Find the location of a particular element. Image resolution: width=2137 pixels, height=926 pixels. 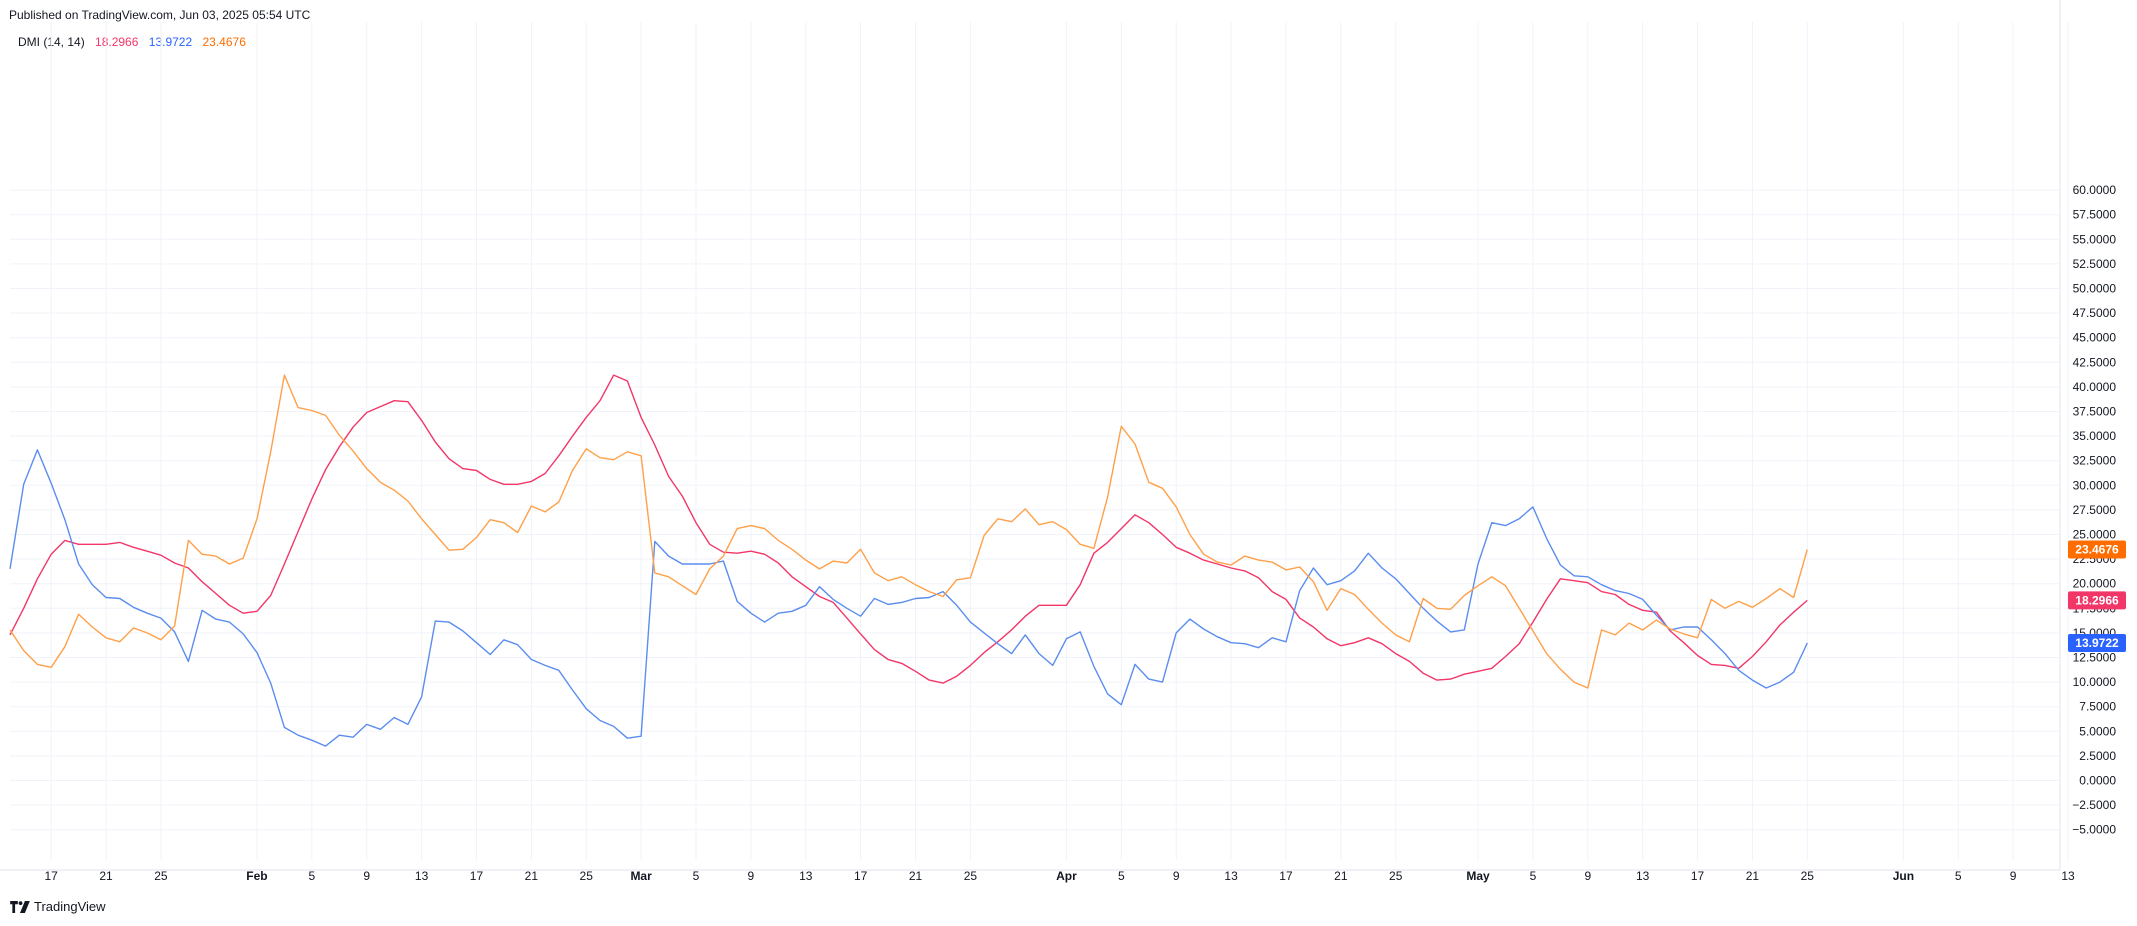

last-value-badge-adx: 18.2966 is located at coordinates (2097, 600).